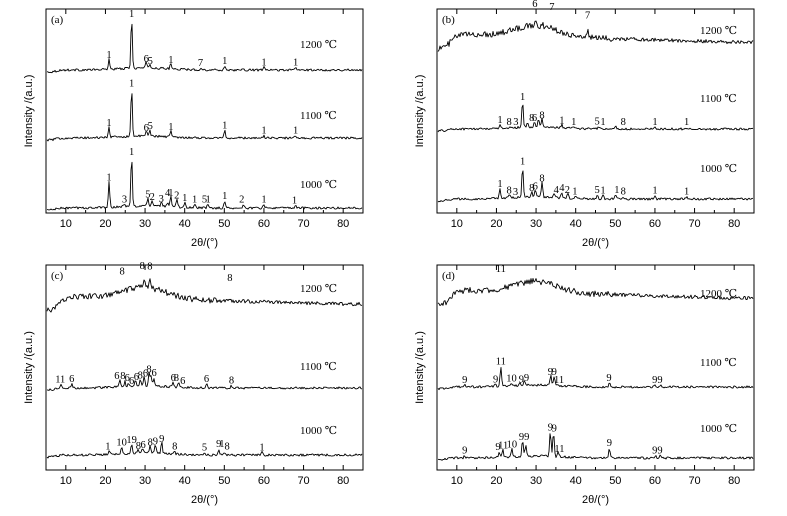  I want to click on peak-label: 3, so click(124, 200).